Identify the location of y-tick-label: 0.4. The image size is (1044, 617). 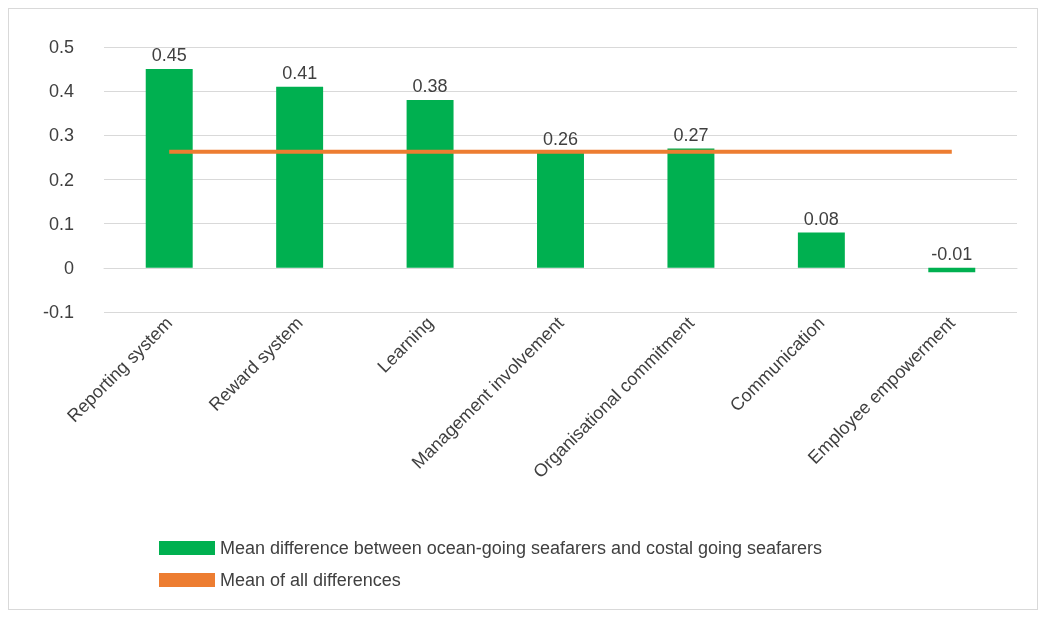
(61, 91).